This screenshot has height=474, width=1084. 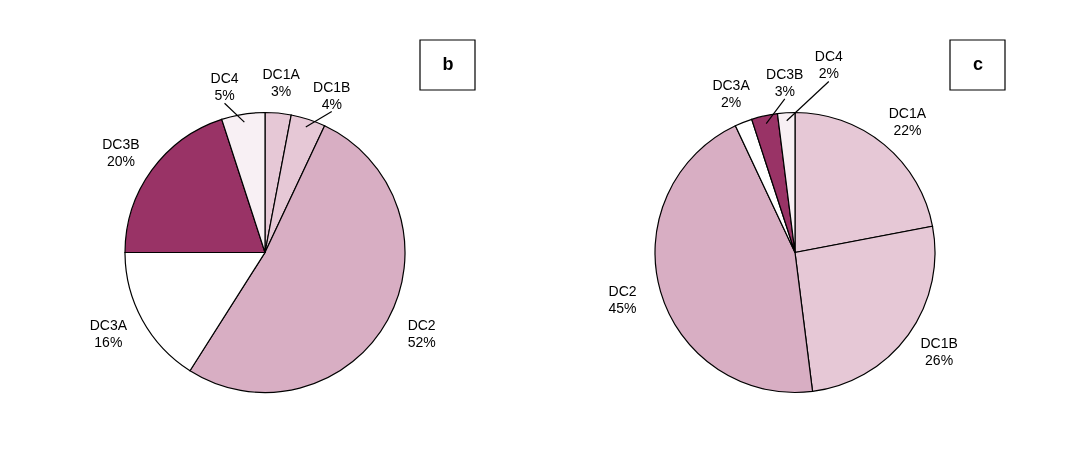 I want to click on data-label: 20%, so click(x=120, y=160).